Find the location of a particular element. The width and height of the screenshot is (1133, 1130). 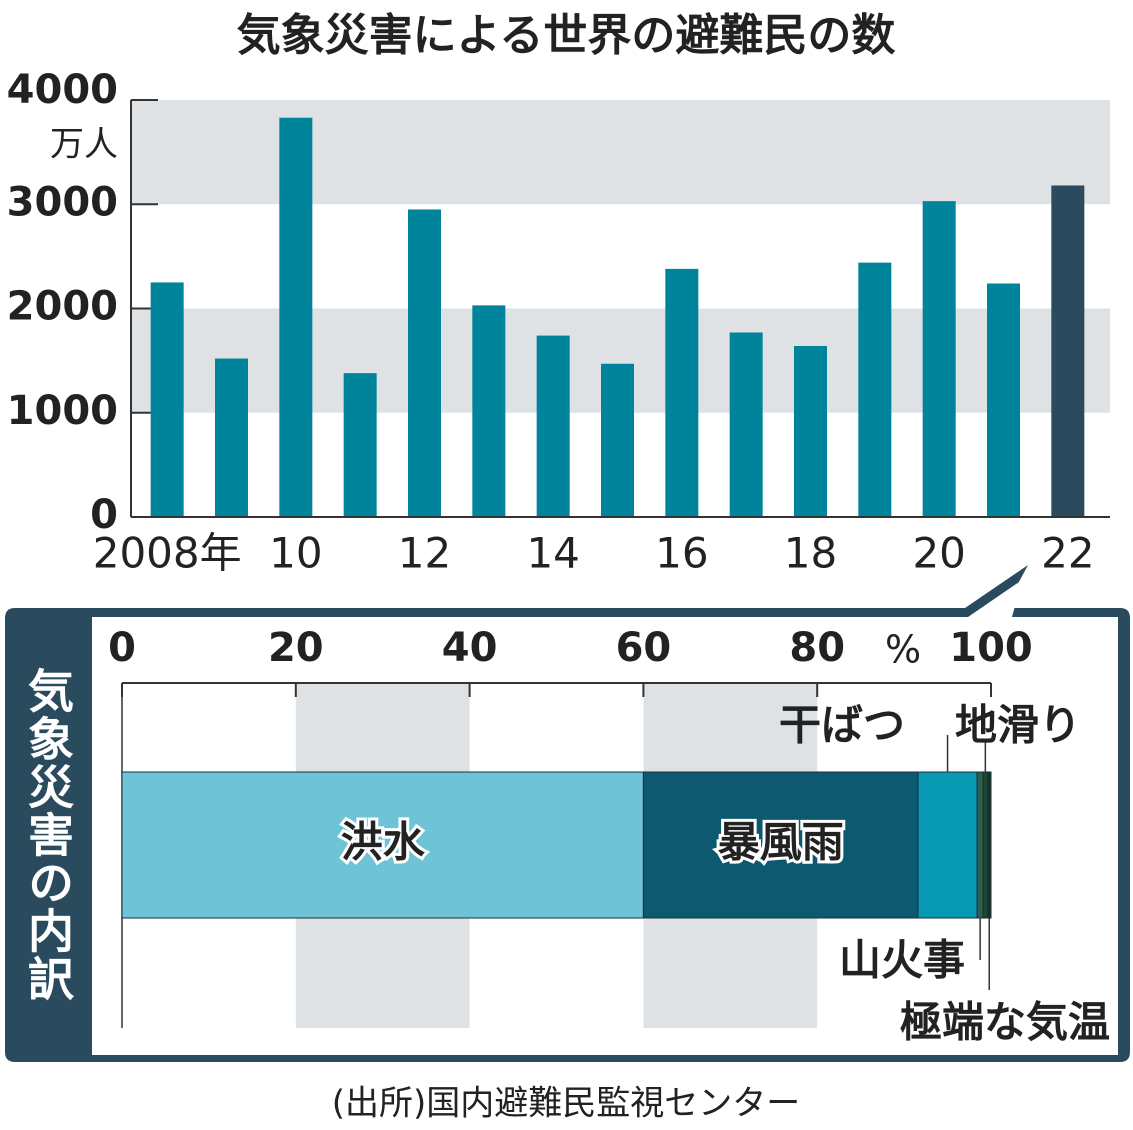

segment-label: 山火事 is located at coordinates (902, 960).